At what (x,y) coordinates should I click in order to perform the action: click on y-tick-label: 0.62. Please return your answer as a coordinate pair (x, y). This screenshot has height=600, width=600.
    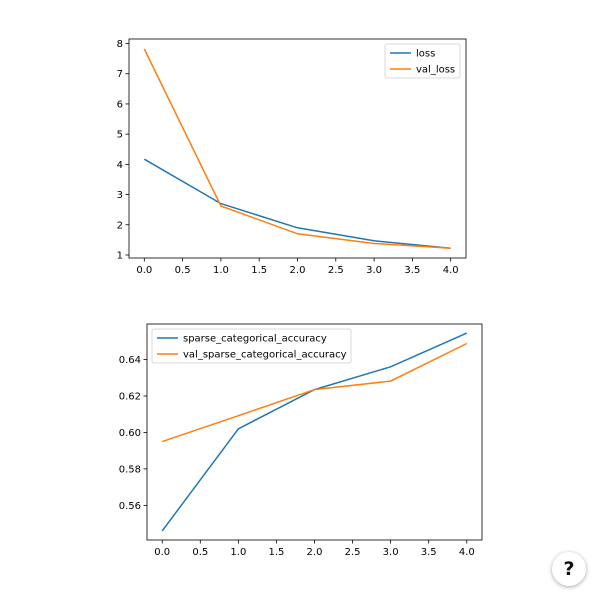
    Looking at the image, I should click on (130, 397).